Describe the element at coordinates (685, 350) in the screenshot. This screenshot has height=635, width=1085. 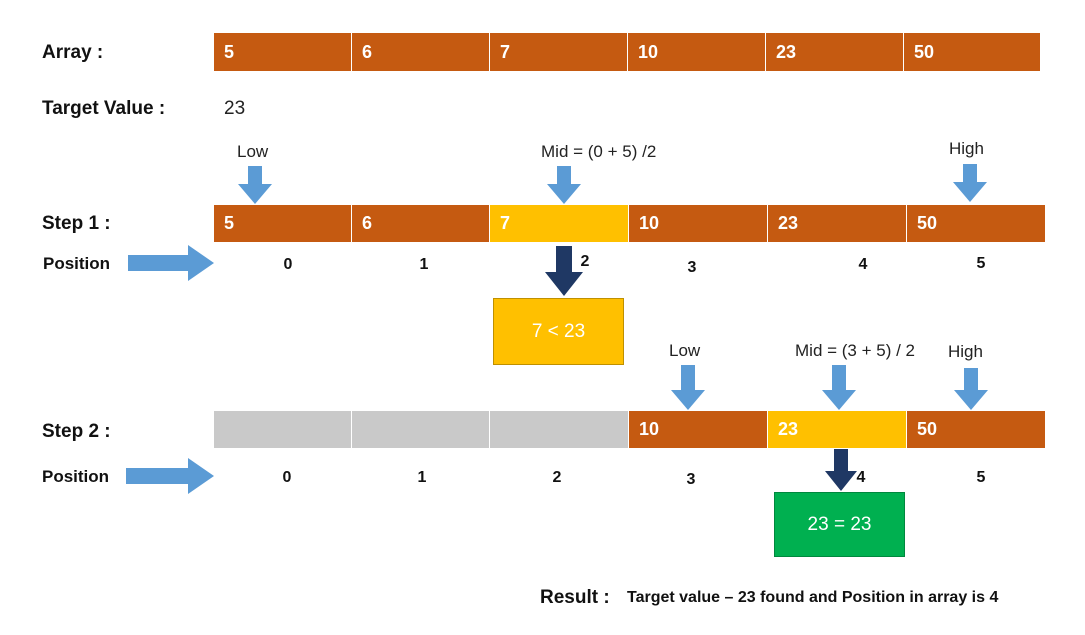
I see `step2-low-label: Low` at that location.